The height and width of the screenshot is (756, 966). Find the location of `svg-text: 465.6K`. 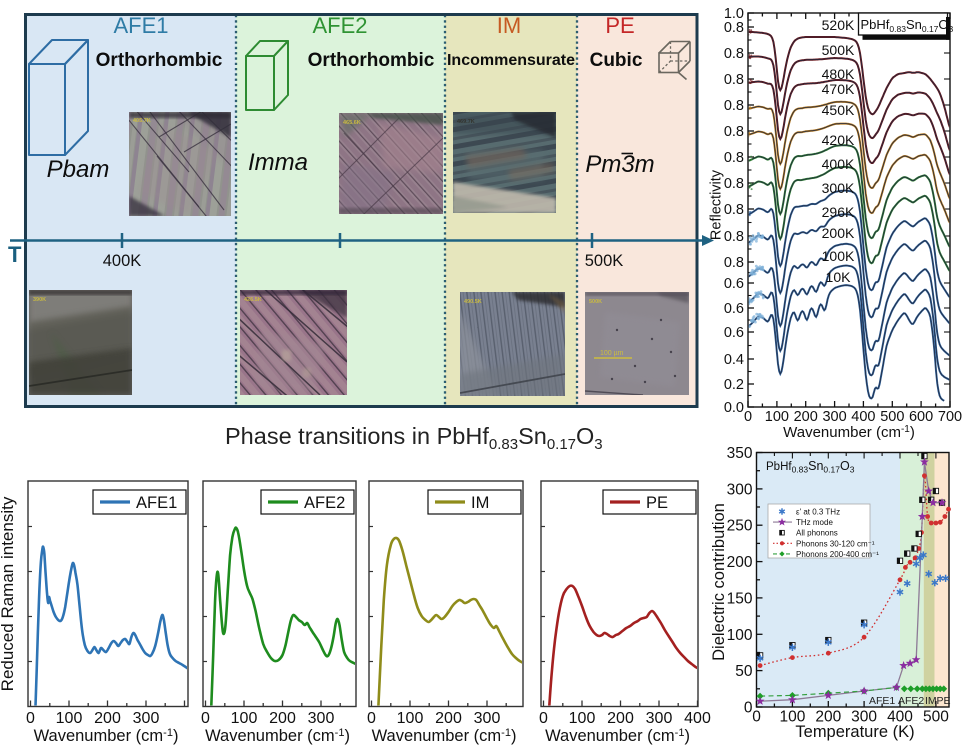

svg-text: 465.6K is located at coordinates (352, 123).